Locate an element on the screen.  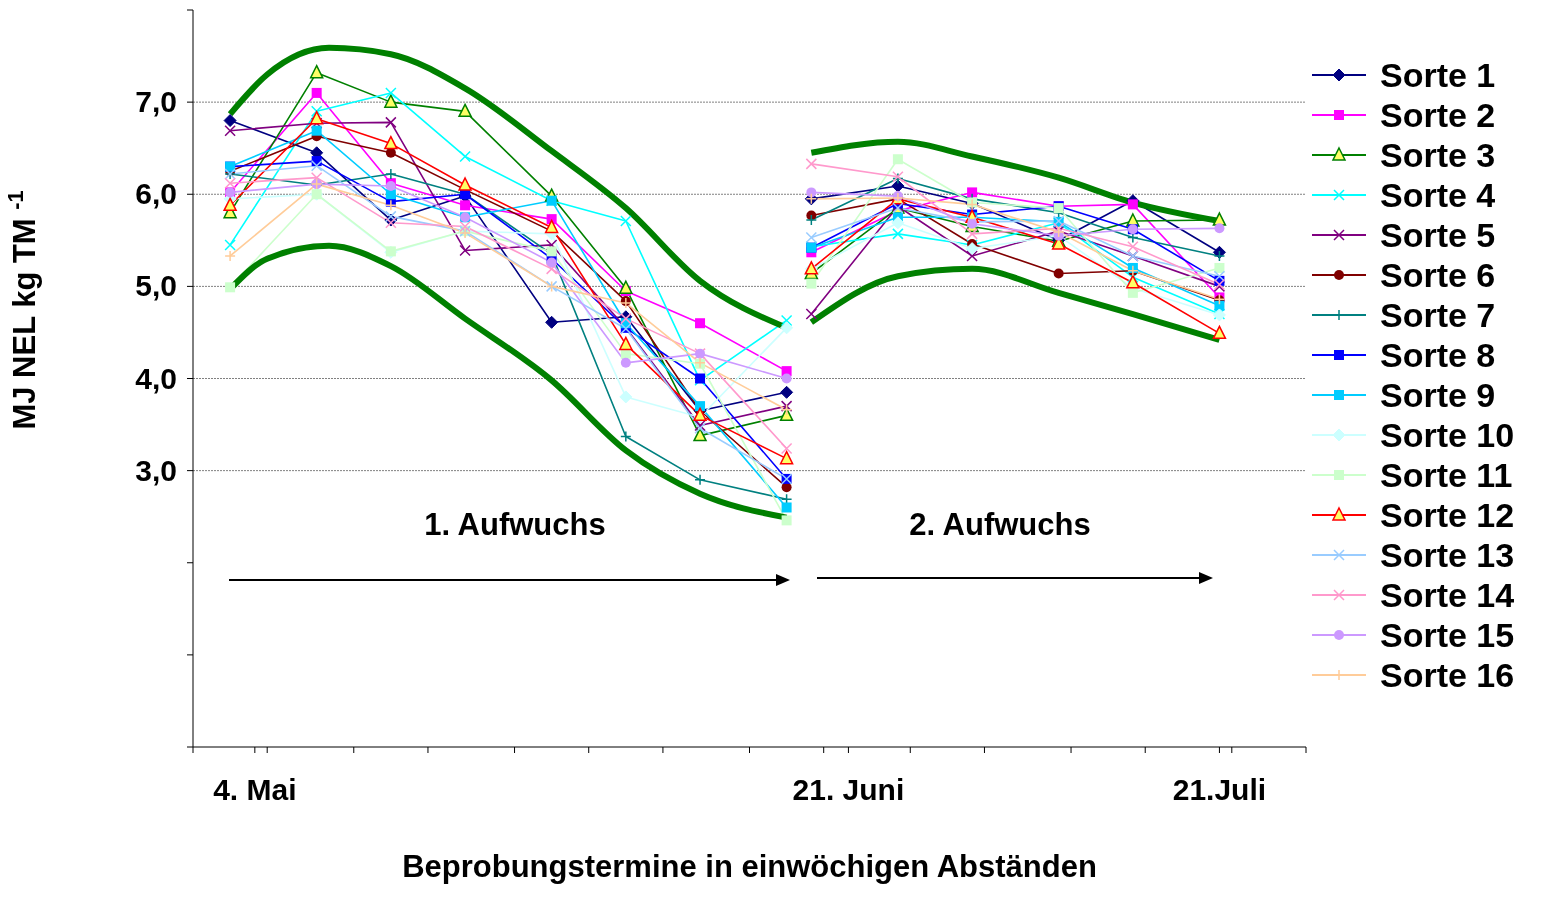
y-tick-label: 5,0 is located at coordinates (156, 286).